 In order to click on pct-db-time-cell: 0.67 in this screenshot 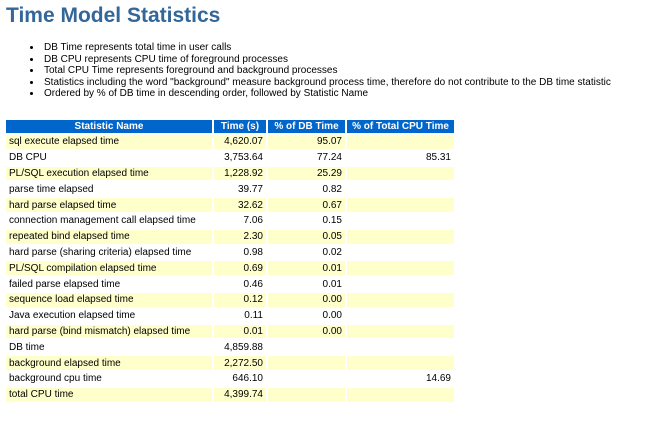, I will do `click(306, 205)`.